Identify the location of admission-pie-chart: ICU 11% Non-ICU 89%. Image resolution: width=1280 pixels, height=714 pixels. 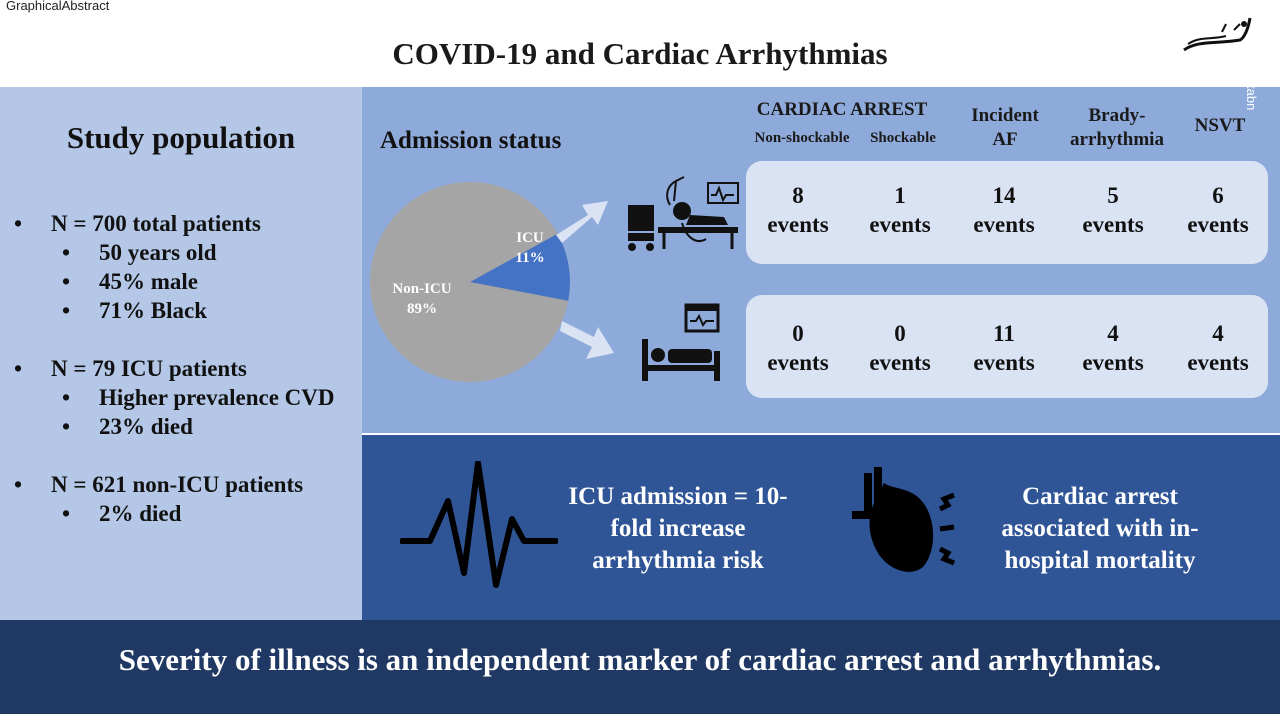
(470, 282).